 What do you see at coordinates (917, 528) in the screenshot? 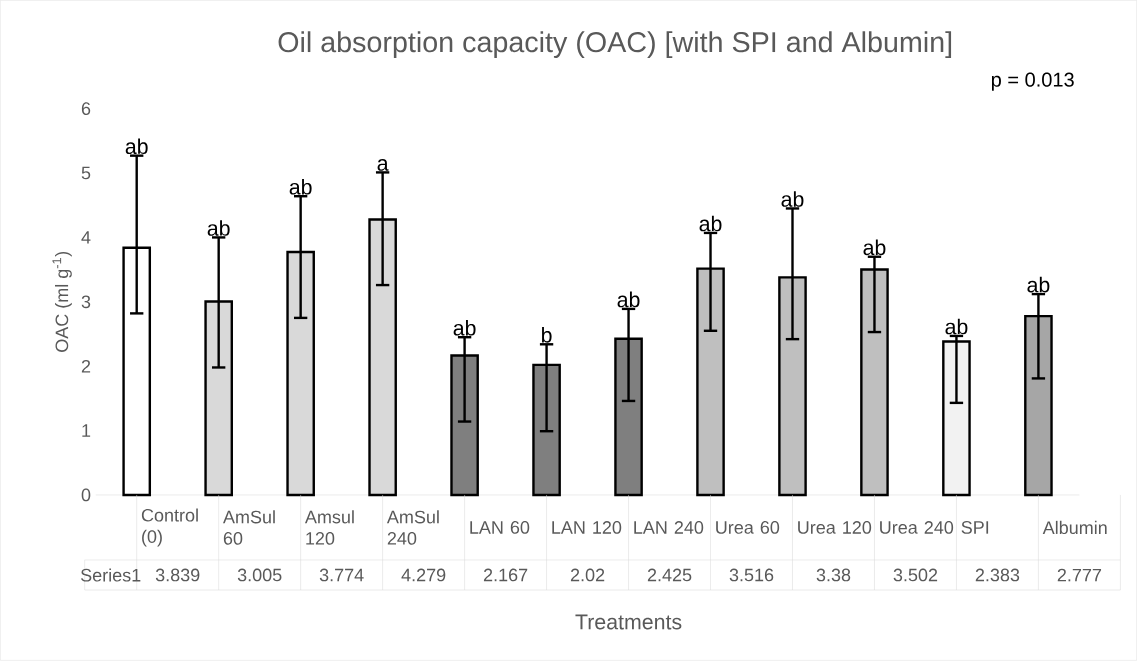
I see `x-tick-label: Urea 240` at bounding box center [917, 528].